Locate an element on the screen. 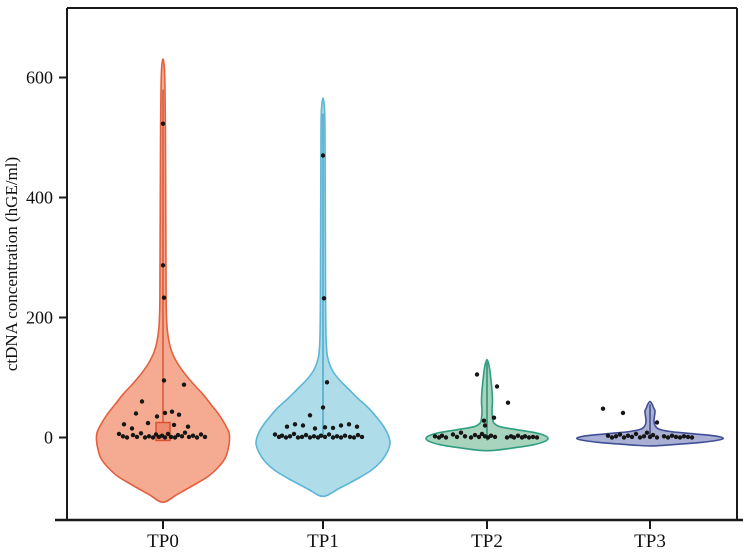  x-tick-label-TP0: TP0 is located at coordinates (163, 541).